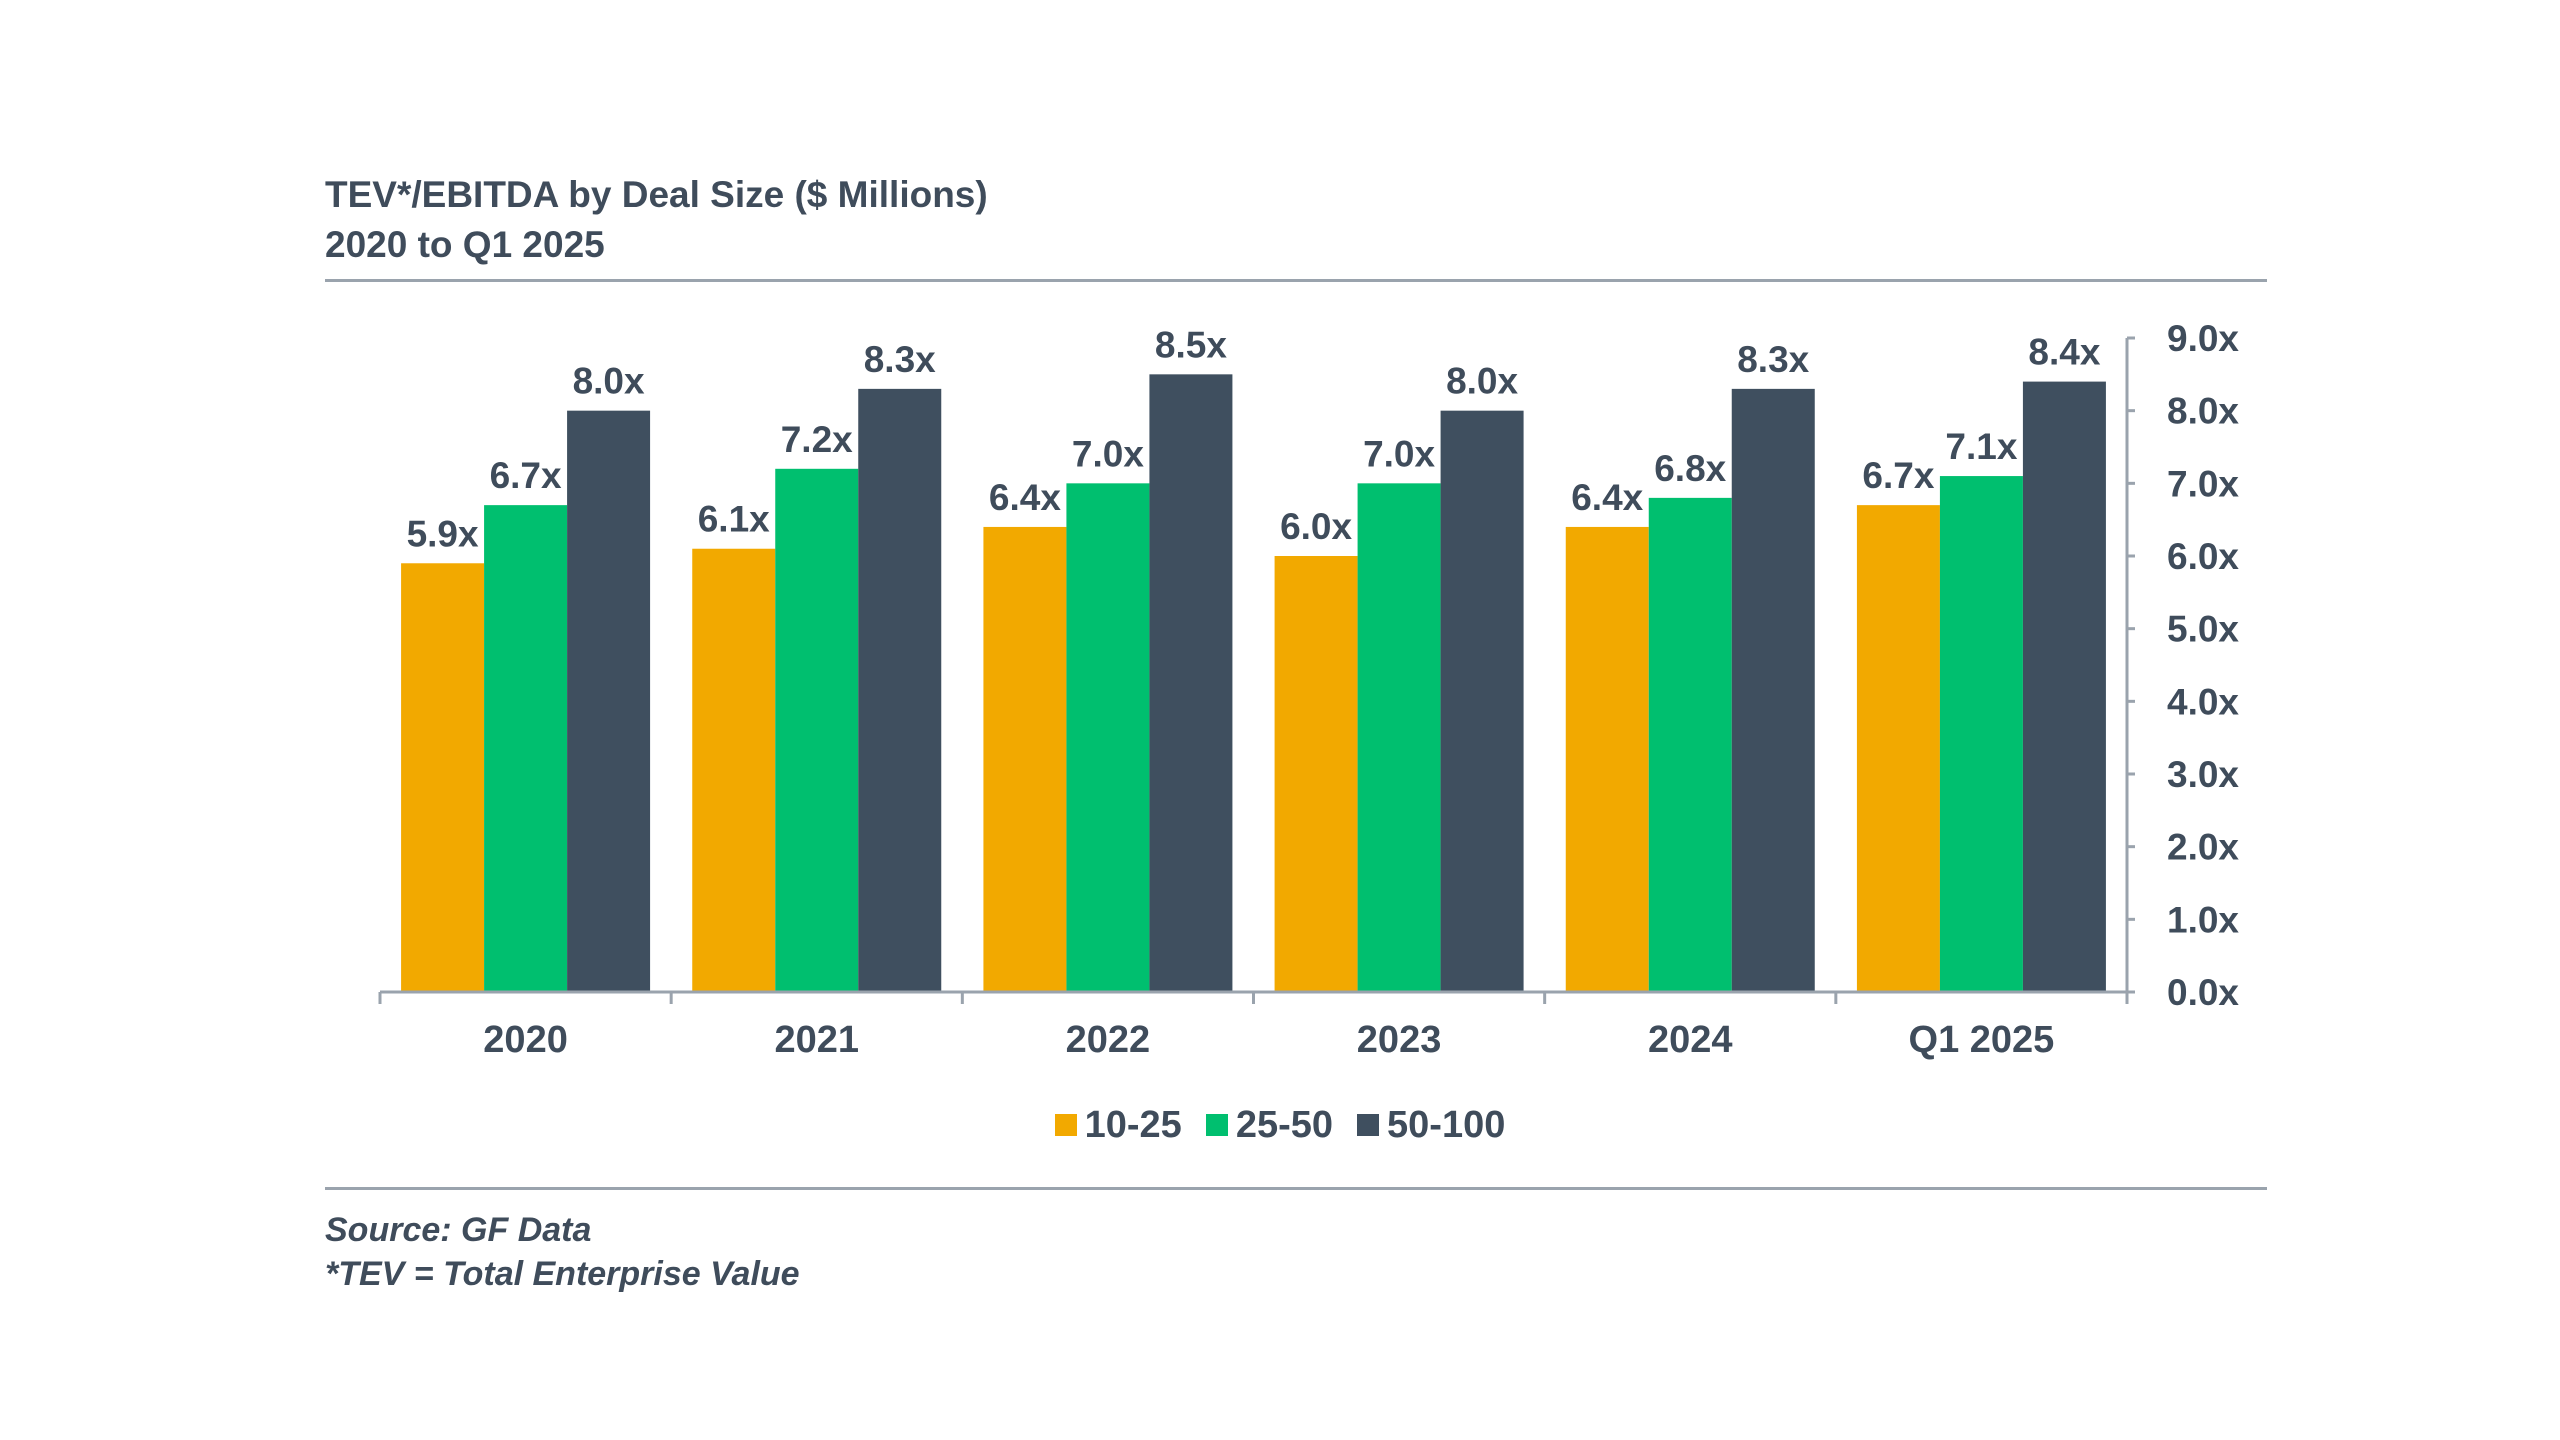 The height and width of the screenshot is (1440, 2560). What do you see at coordinates (1025, 497) in the screenshot?
I see `data-label-10-25-2022: 6.4x` at bounding box center [1025, 497].